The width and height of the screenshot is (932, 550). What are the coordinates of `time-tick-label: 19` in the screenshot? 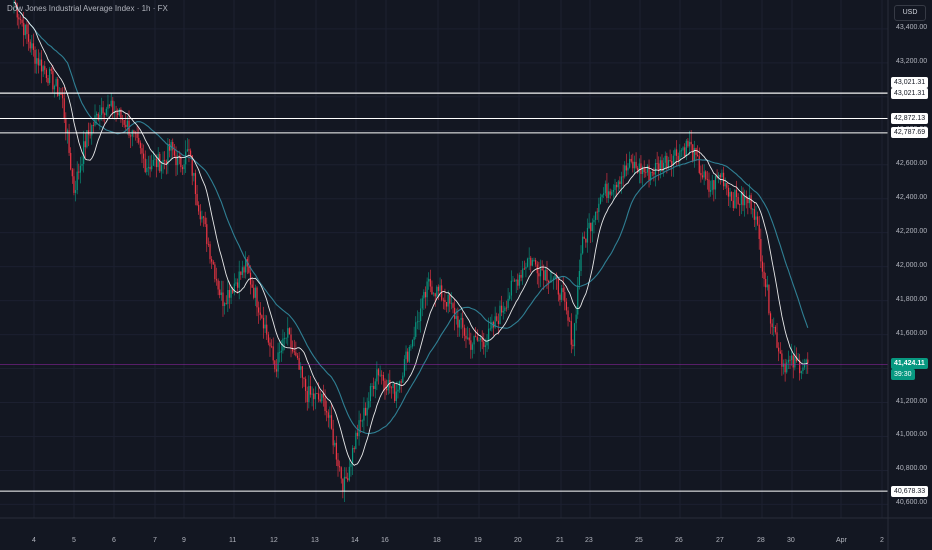 It's located at (478, 540).